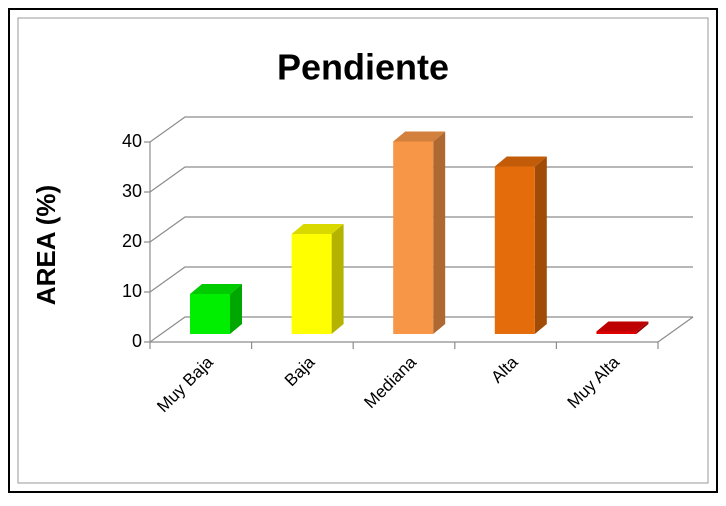 This screenshot has width=726, height=506. I want to click on y-tick-label: 0, so click(137, 341).